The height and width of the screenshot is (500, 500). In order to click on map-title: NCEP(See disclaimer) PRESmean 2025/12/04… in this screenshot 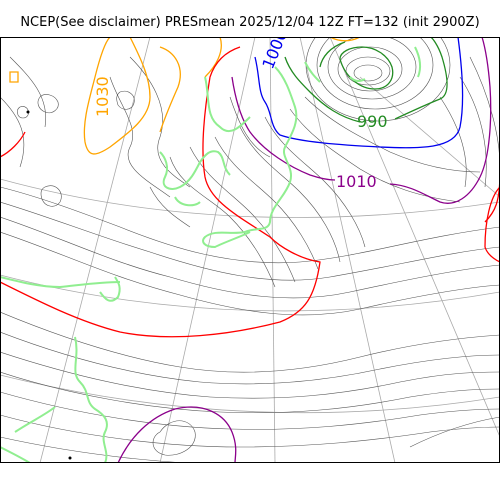, I will do `click(250, 22)`.